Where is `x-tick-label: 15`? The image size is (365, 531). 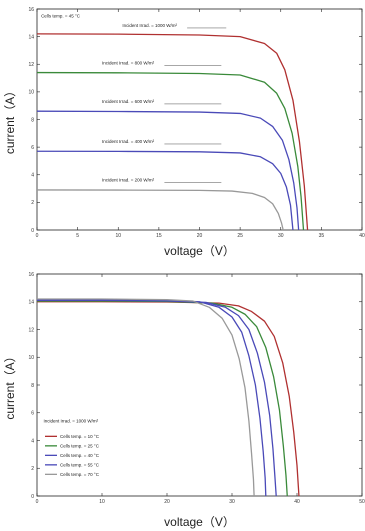 x-tick-label: 15 is located at coordinates (159, 236).